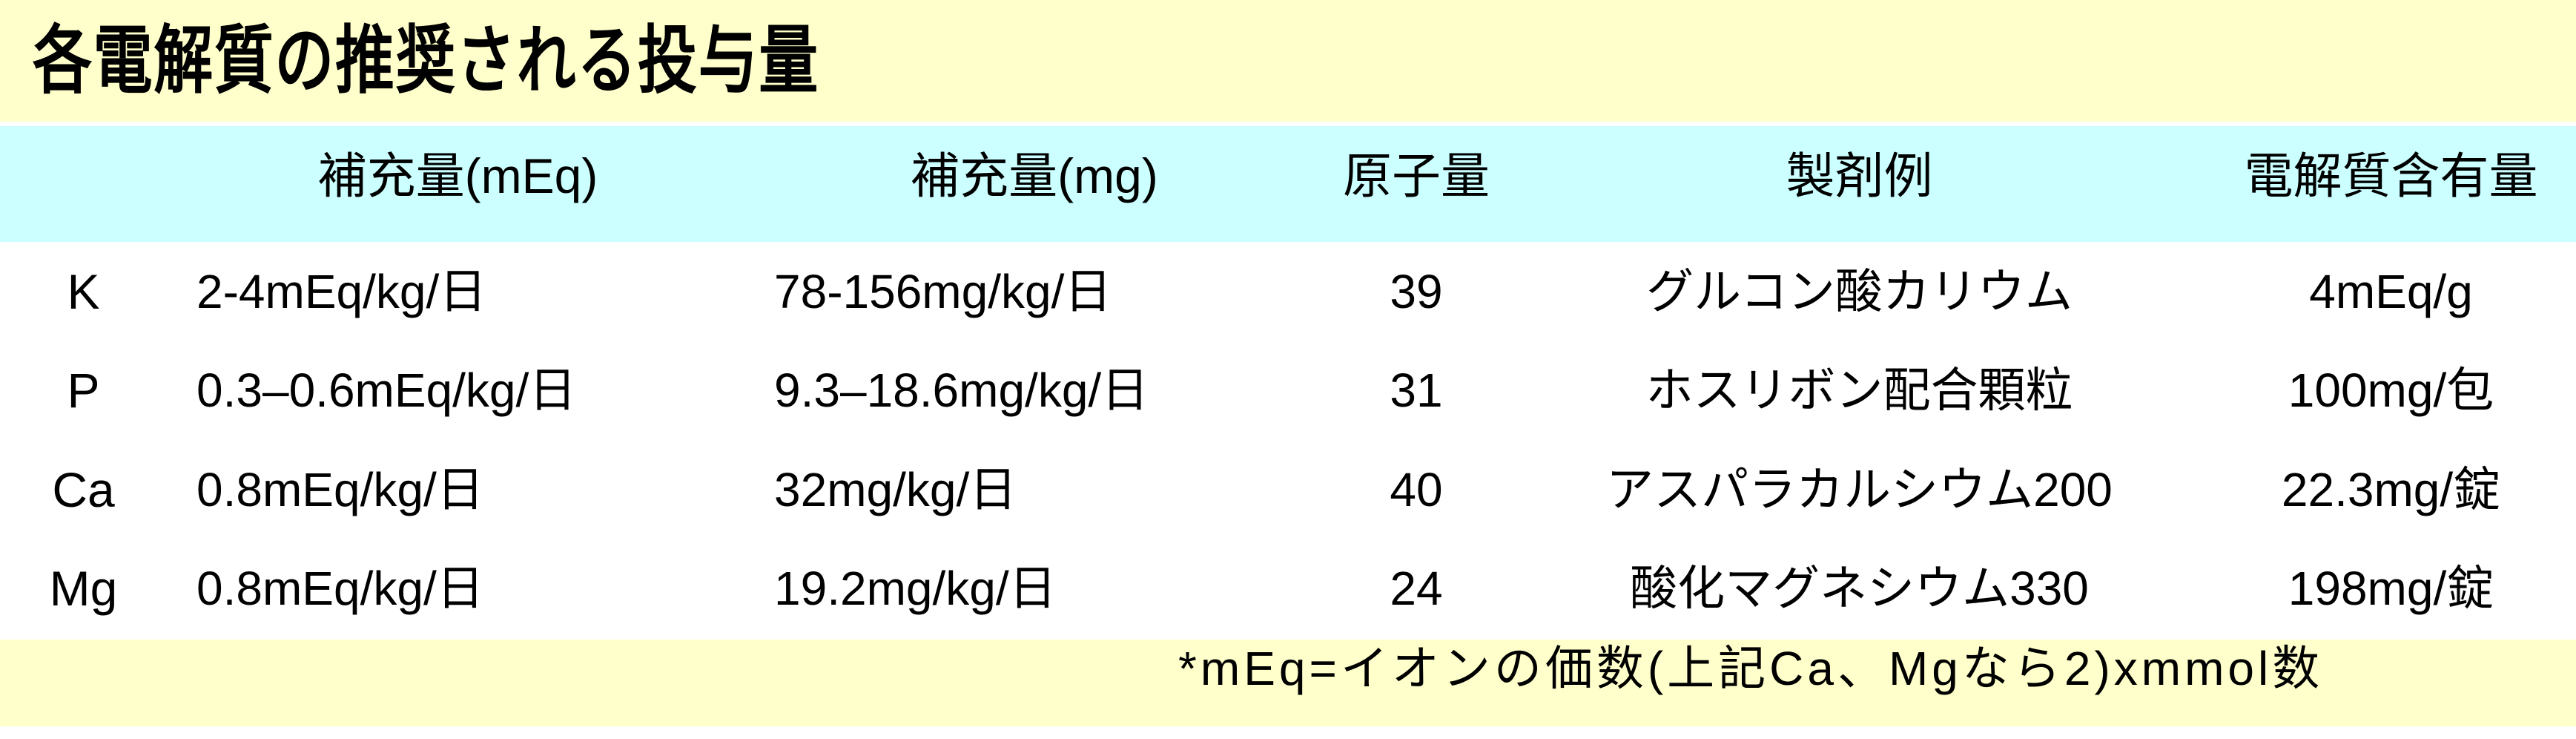 This screenshot has height=739, width=2576. Describe the element at coordinates (83, 489) in the screenshot. I see `cell-element: Ca` at that location.